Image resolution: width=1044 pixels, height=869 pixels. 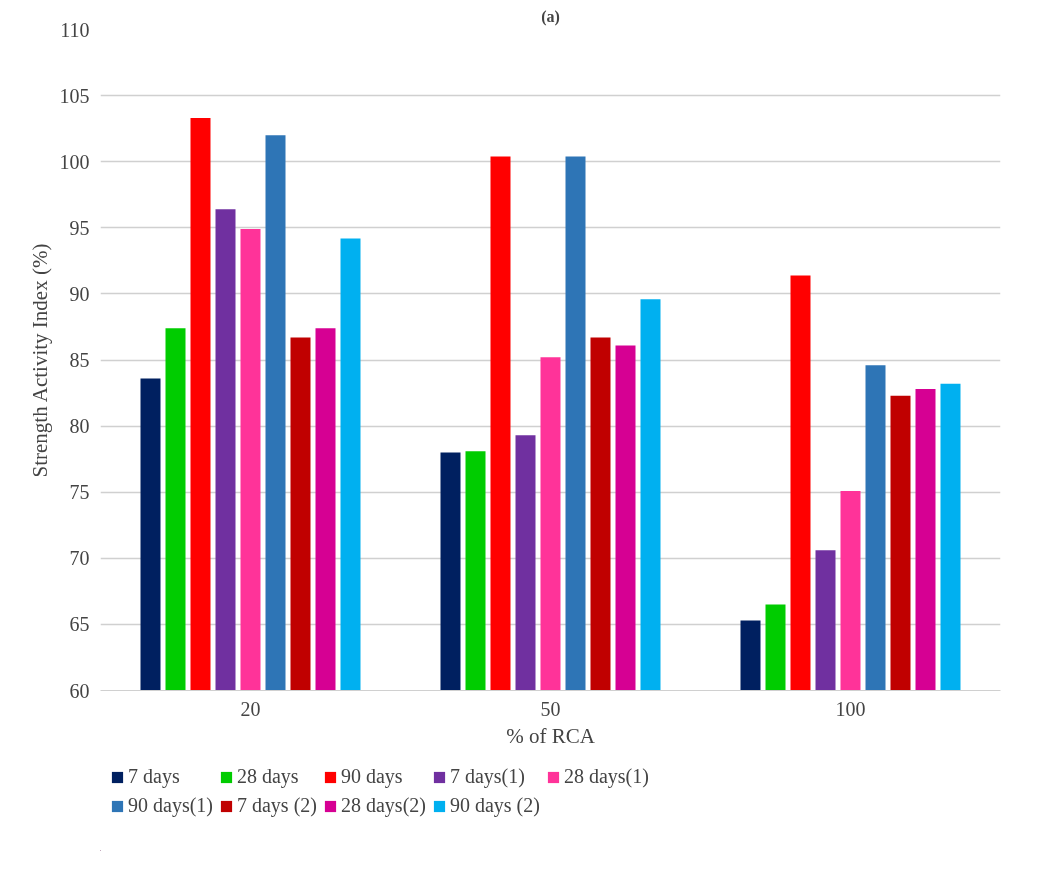 I want to click on legend-label: 90 days(1), so click(x=170, y=805).